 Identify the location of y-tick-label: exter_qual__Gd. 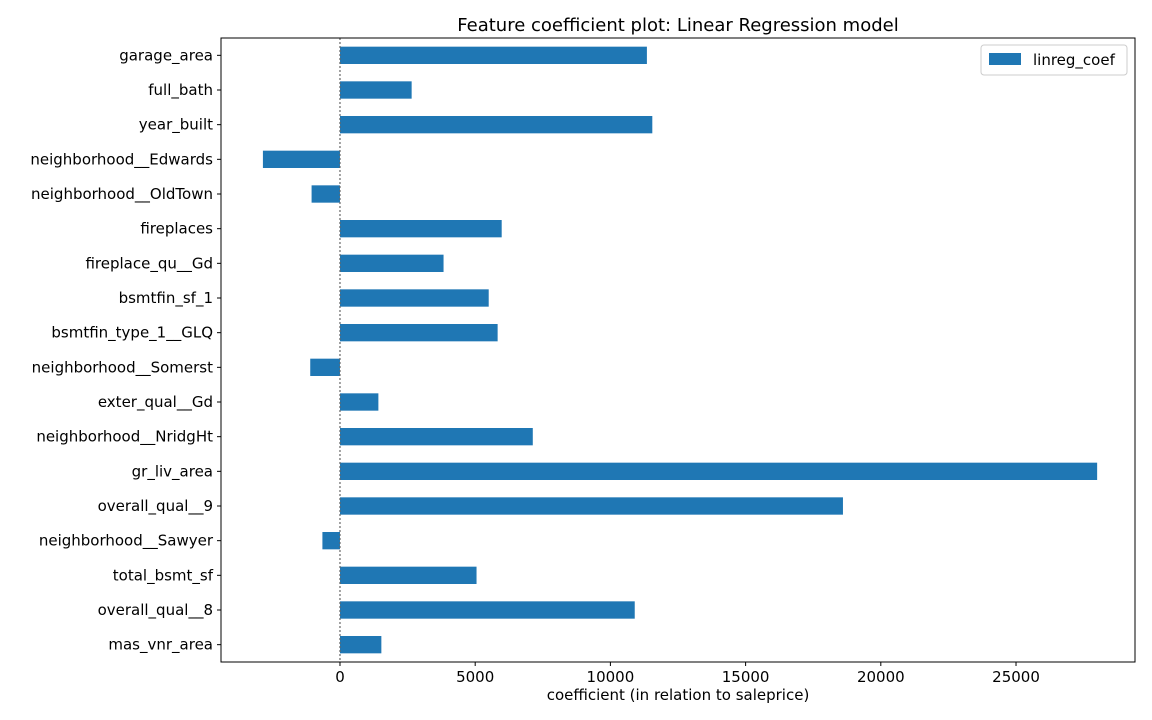
(155, 402).